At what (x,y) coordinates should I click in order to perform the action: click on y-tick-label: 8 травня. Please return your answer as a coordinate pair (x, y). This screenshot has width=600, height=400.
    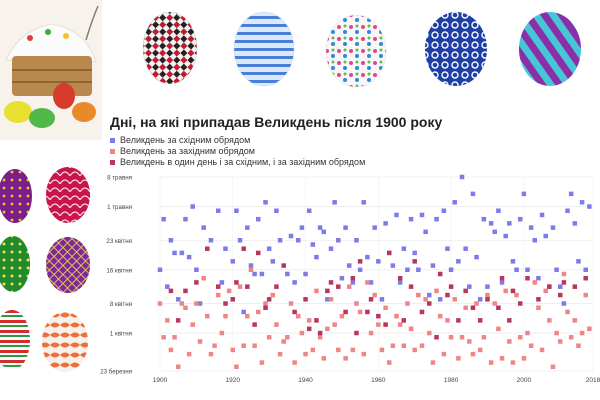
    Looking at the image, I should click on (119, 178).